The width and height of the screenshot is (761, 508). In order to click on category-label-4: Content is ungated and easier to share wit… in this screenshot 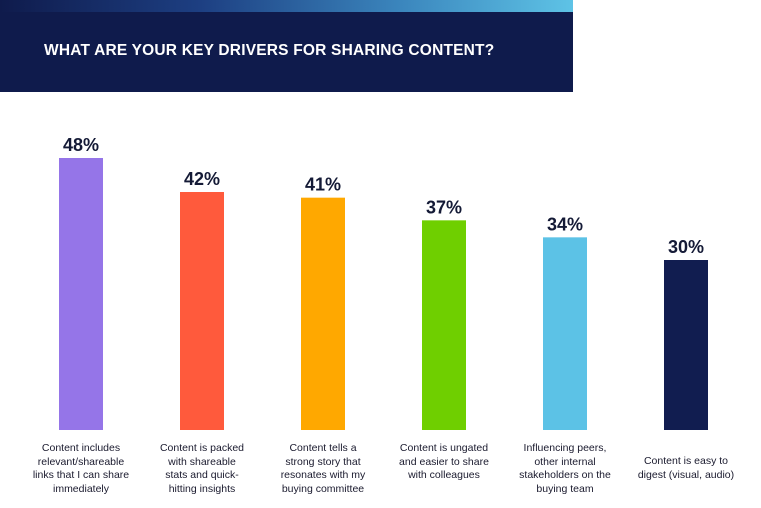, I will do `click(444, 461)`.